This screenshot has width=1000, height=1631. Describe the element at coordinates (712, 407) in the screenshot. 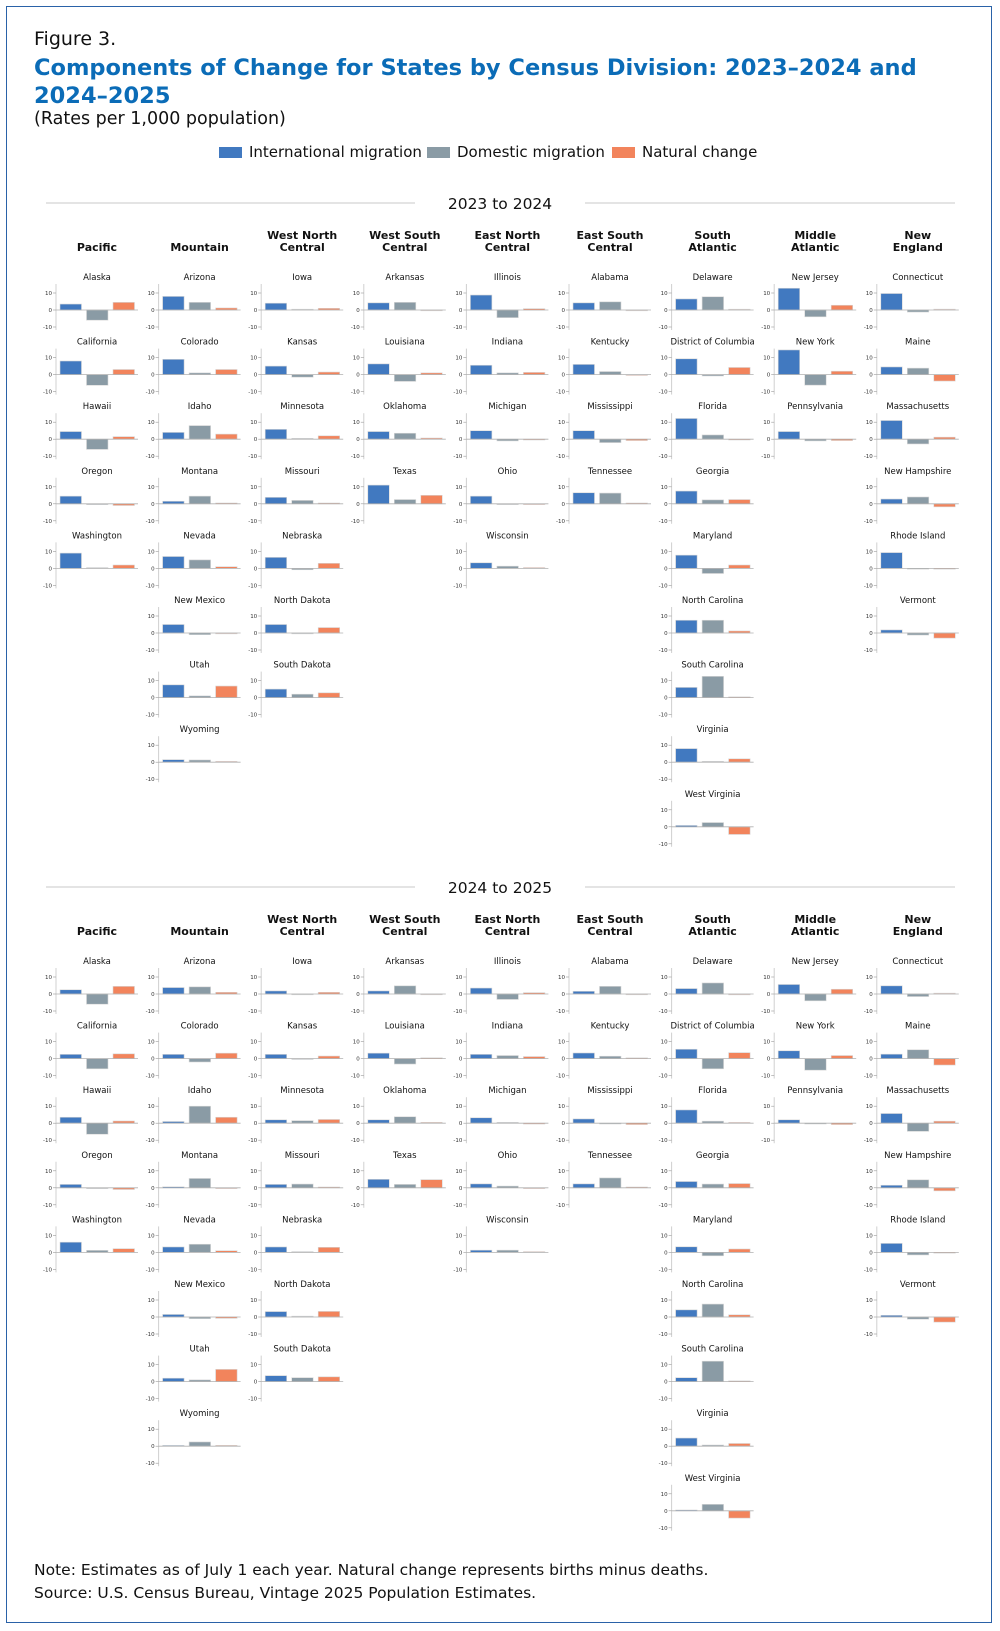

I see `state-label: Florida` at that location.